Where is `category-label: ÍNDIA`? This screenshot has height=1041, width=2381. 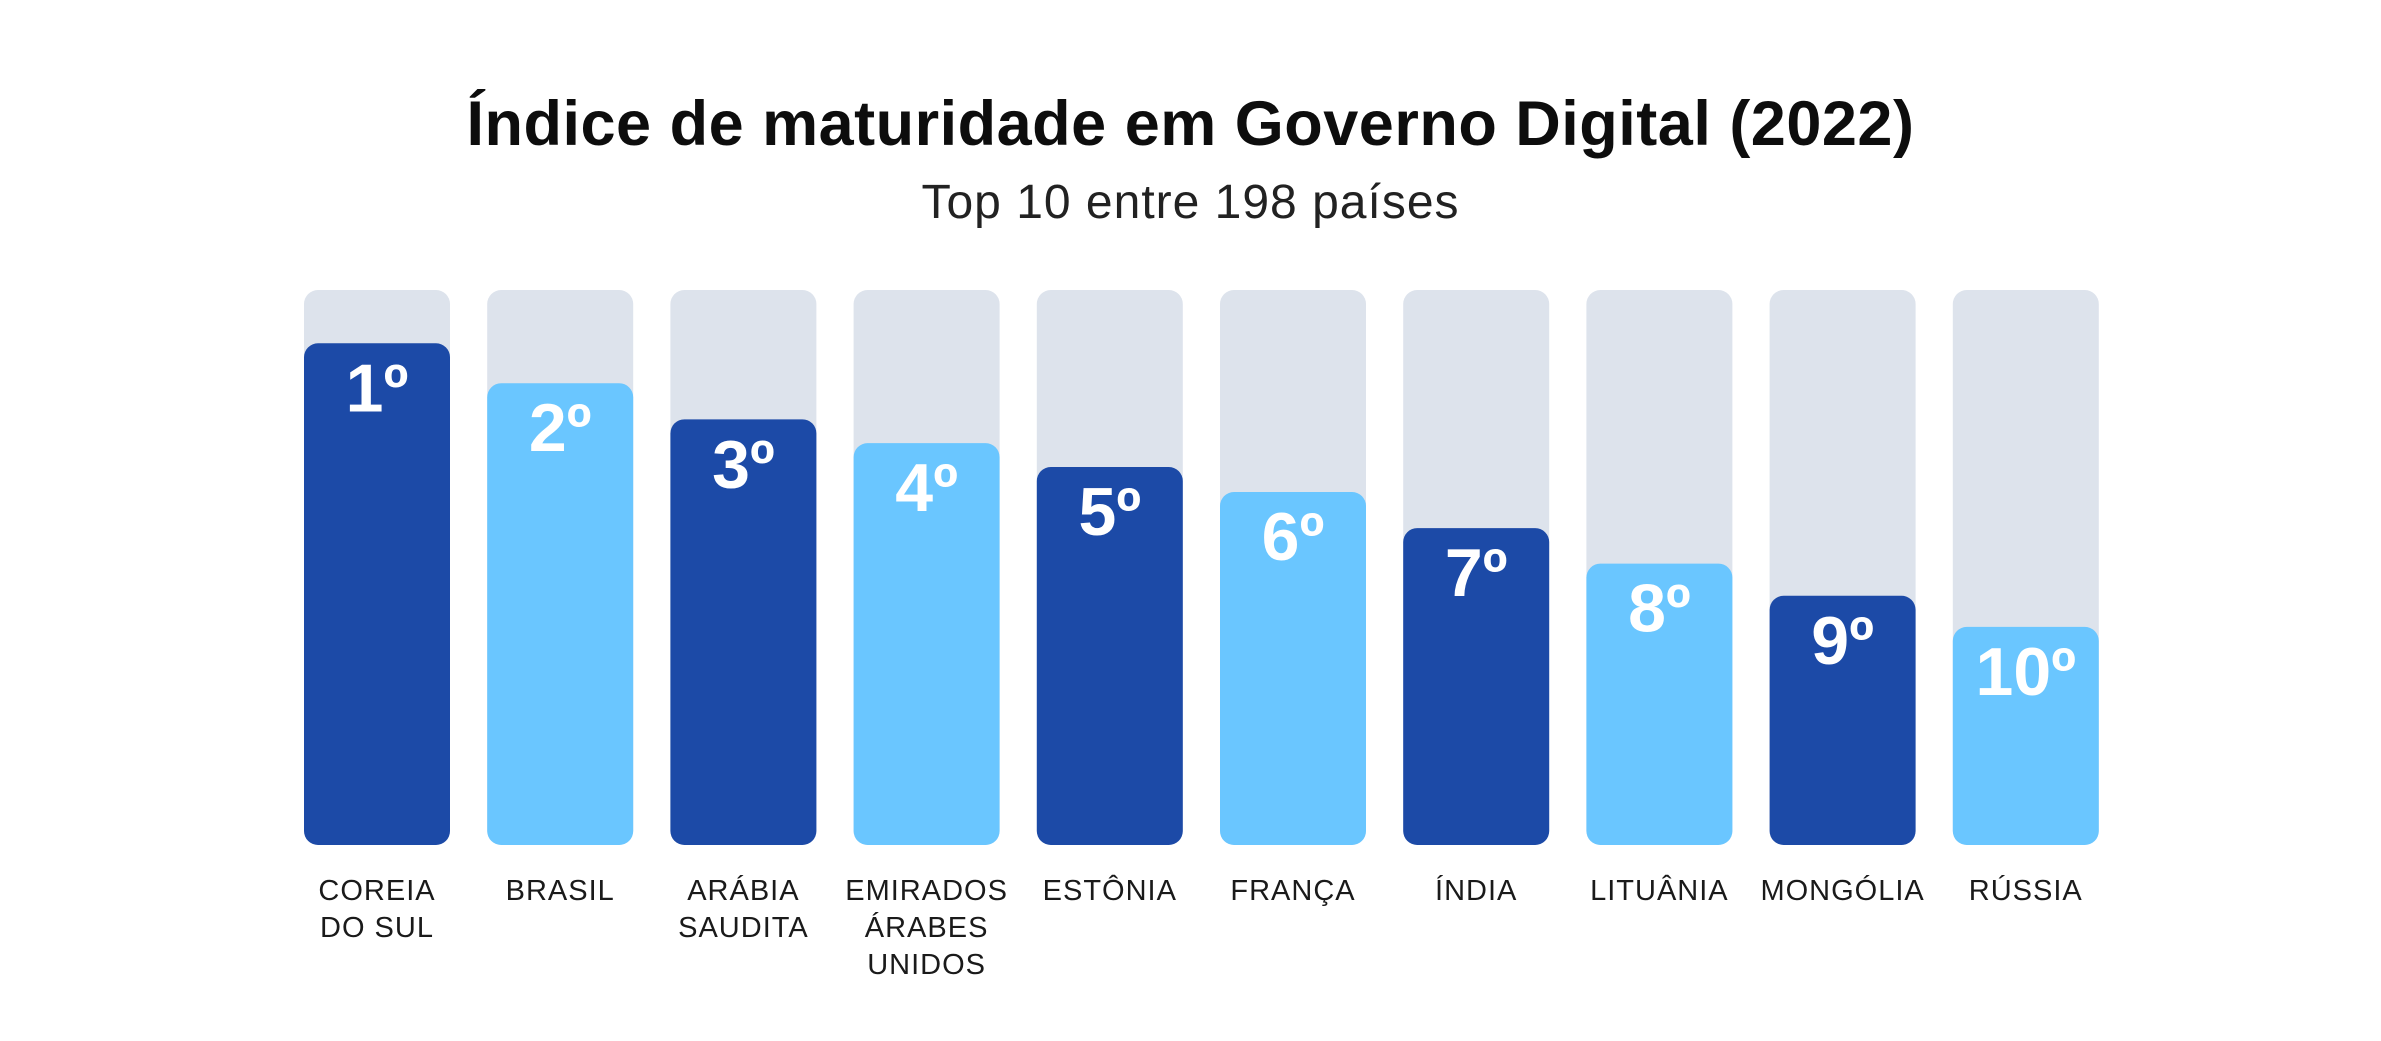
category-label: ÍNDIA is located at coordinates (1476, 890).